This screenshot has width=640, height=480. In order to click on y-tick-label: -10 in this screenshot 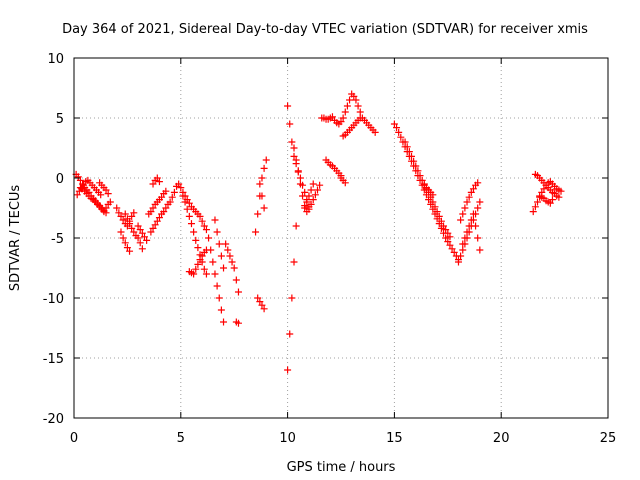, I will do `click(53, 299)`.